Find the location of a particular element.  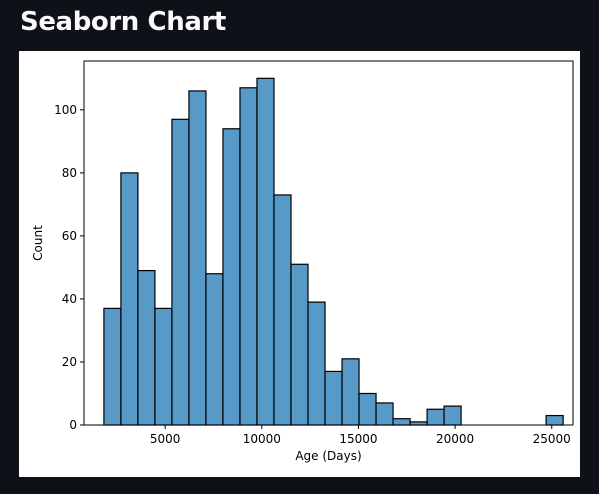

page-title: Seaborn Chart is located at coordinates (123, 22).